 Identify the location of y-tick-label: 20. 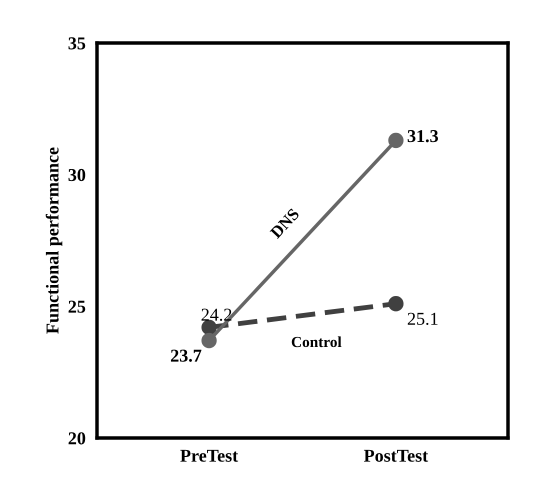
(77, 438).